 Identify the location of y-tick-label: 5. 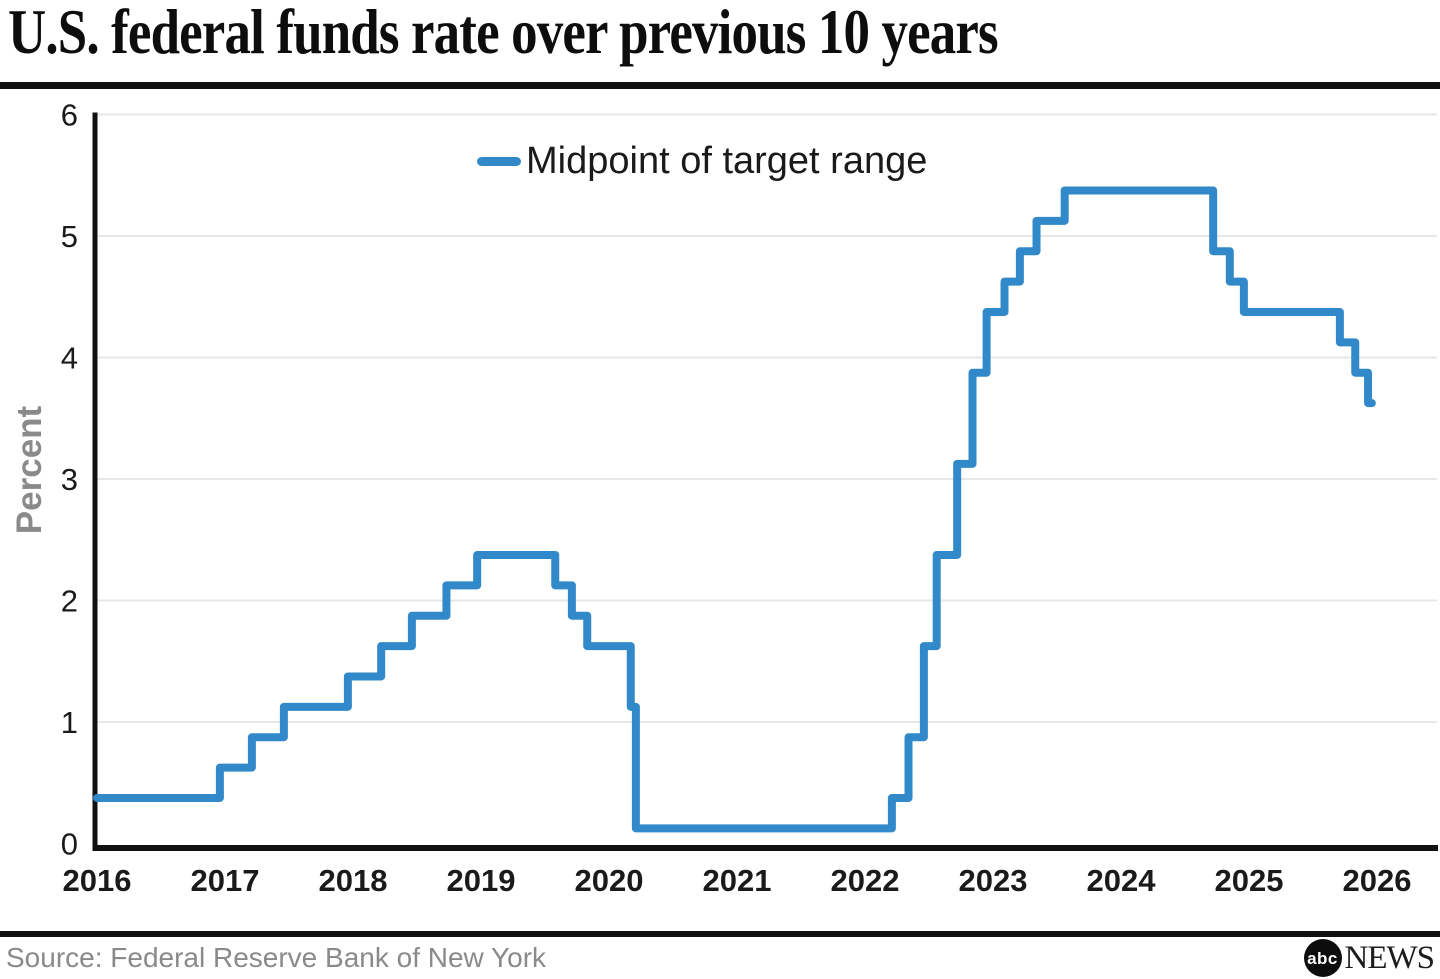
(69, 236).